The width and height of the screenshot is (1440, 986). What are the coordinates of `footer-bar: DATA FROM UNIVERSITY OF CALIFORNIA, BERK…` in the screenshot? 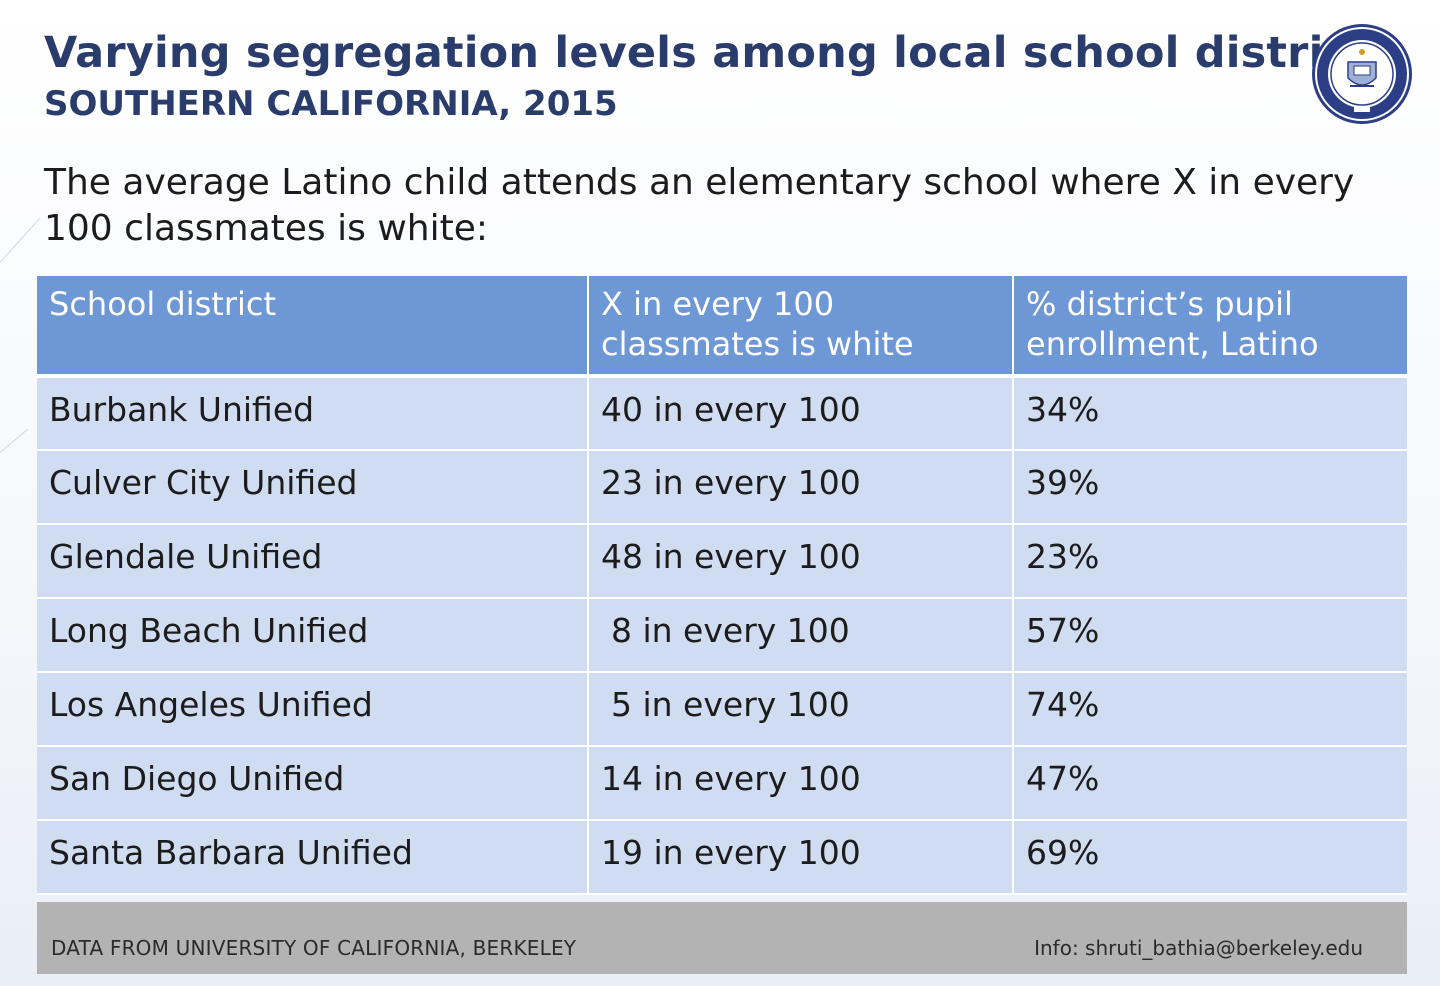 It's located at (722, 938).